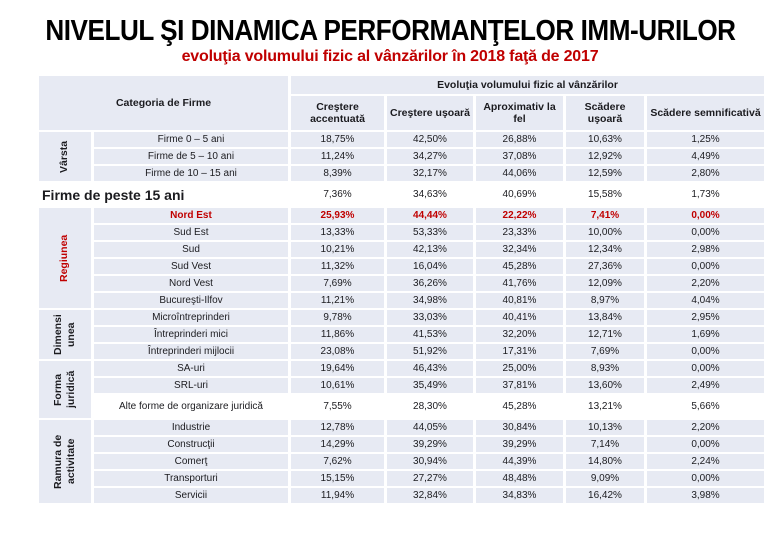 This screenshot has width=780, height=556. I want to click on group-cell-varsta: Vârsta, so click(65, 157).